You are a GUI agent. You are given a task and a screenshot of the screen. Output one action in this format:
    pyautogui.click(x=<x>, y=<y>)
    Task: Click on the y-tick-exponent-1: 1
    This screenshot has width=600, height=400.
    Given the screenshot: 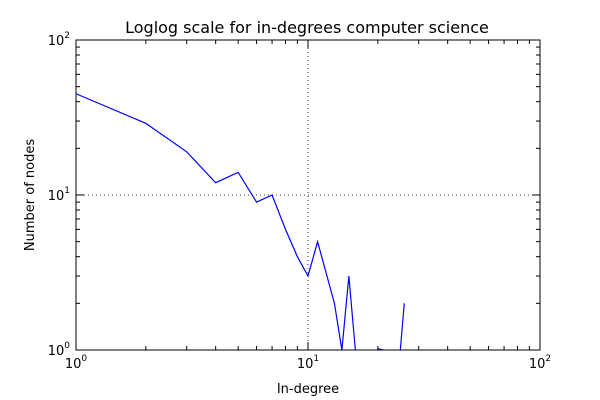 What is the action you would take?
    pyautogui.click(x=67, y=191)
    